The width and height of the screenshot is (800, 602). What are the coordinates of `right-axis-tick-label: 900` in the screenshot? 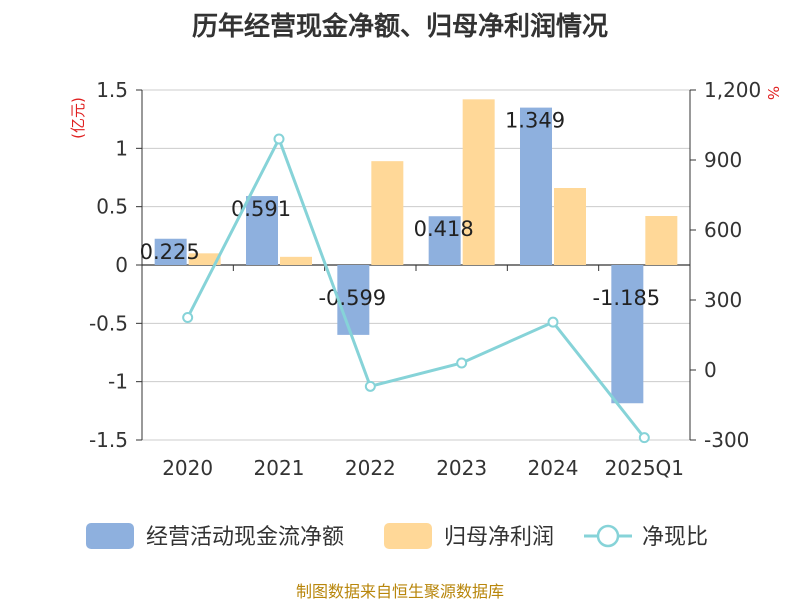 It's located at (723, 160).